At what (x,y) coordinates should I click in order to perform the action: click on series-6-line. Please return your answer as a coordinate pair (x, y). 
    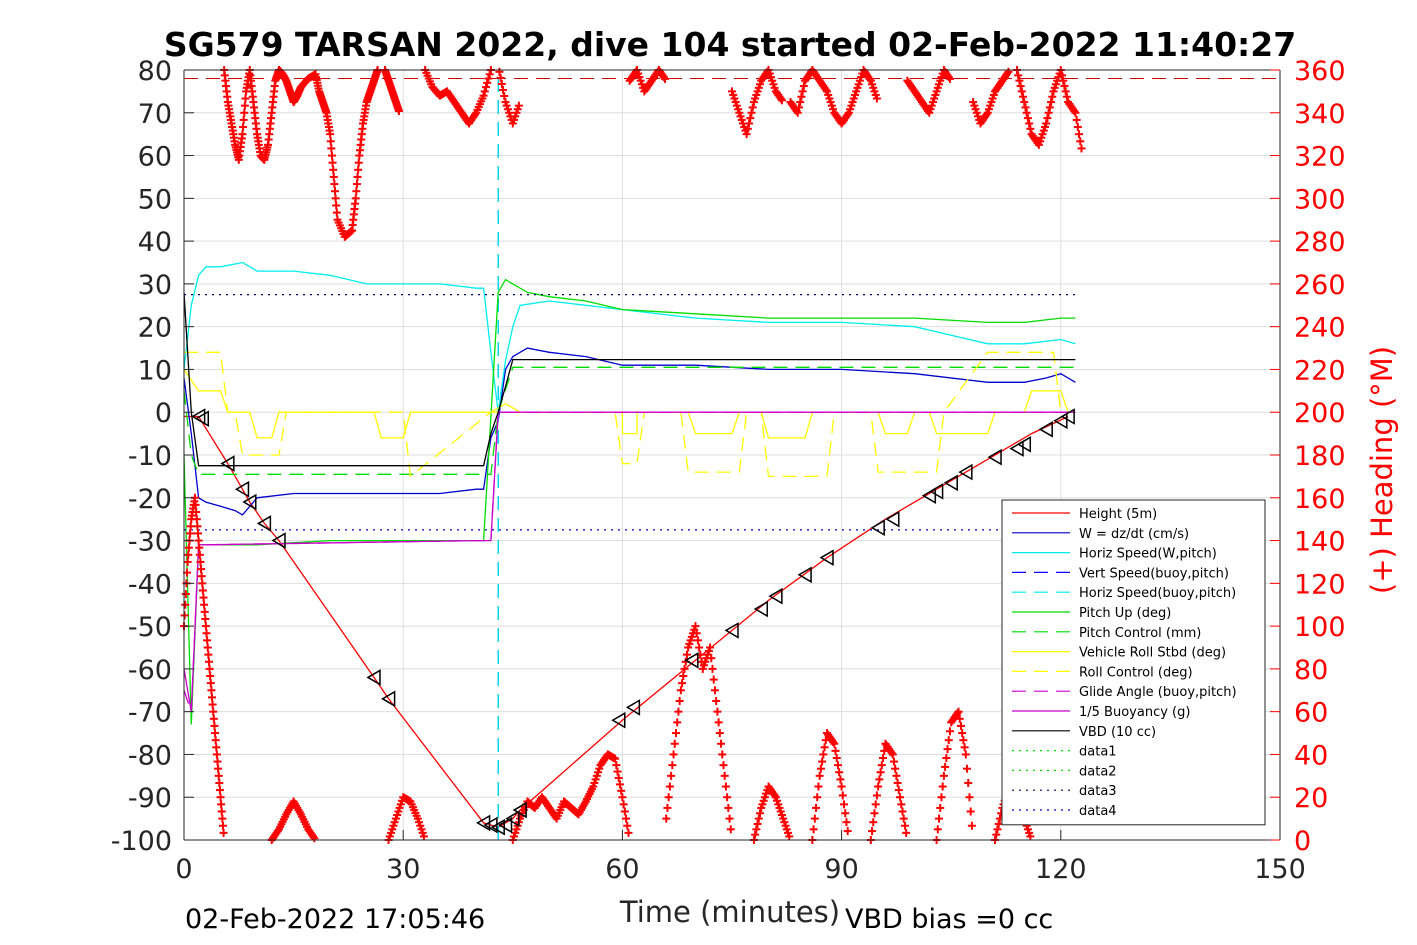
    Looking at the image, I should click on (629, 420).